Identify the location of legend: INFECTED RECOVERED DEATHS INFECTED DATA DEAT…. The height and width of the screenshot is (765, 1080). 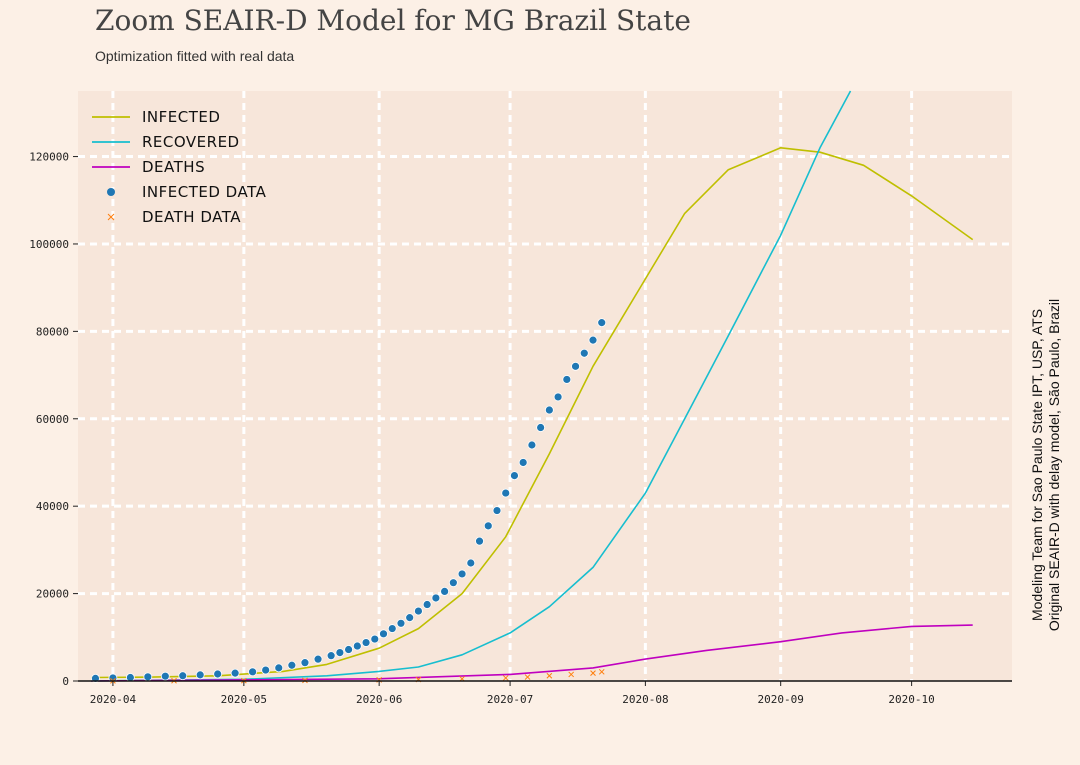
(179, 167).